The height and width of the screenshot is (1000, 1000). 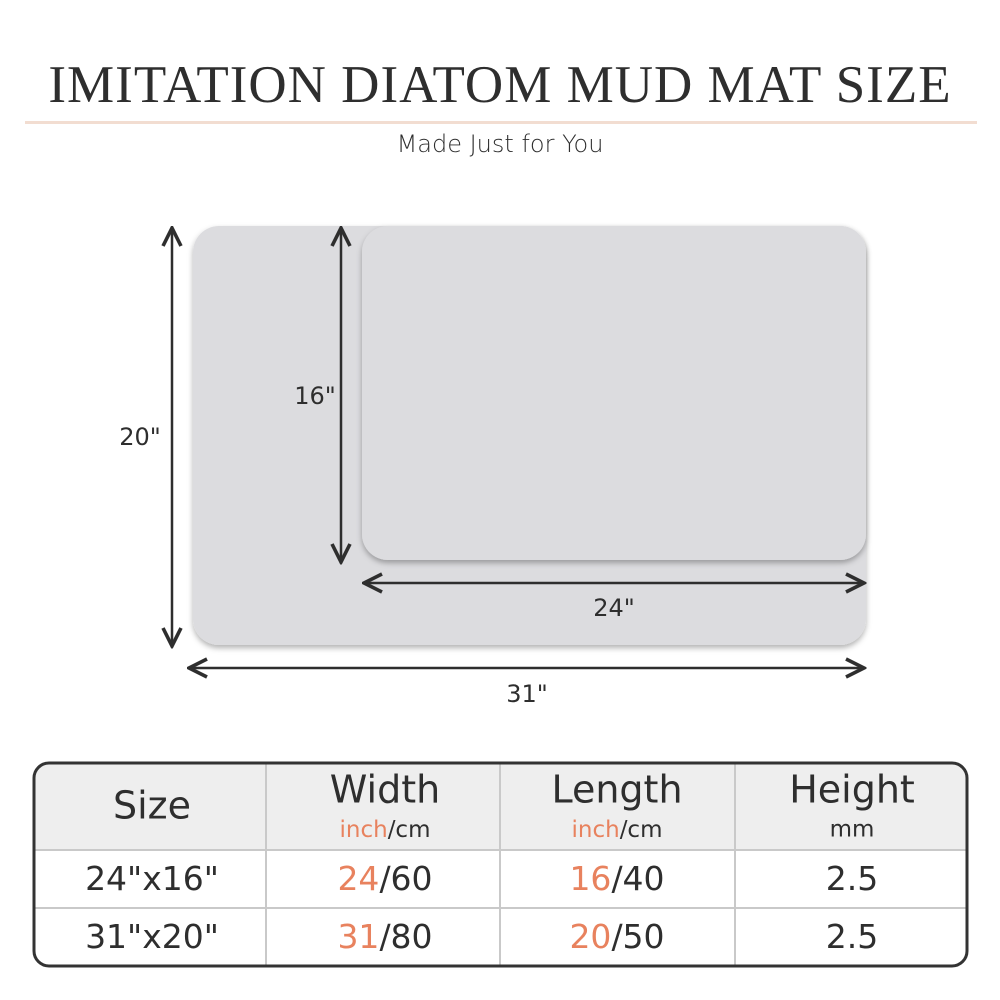 What do you see at coordinates (385, 790) in the screenshot?
I see `header-cell: Width` at bounding box center [385, 790].